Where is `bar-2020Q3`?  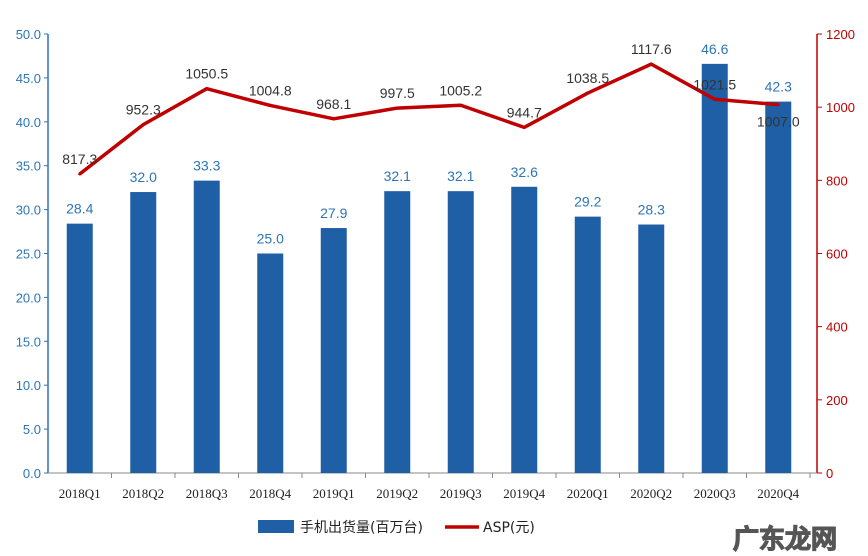 bar-2020Q3 is located at coordinates (714, 268).